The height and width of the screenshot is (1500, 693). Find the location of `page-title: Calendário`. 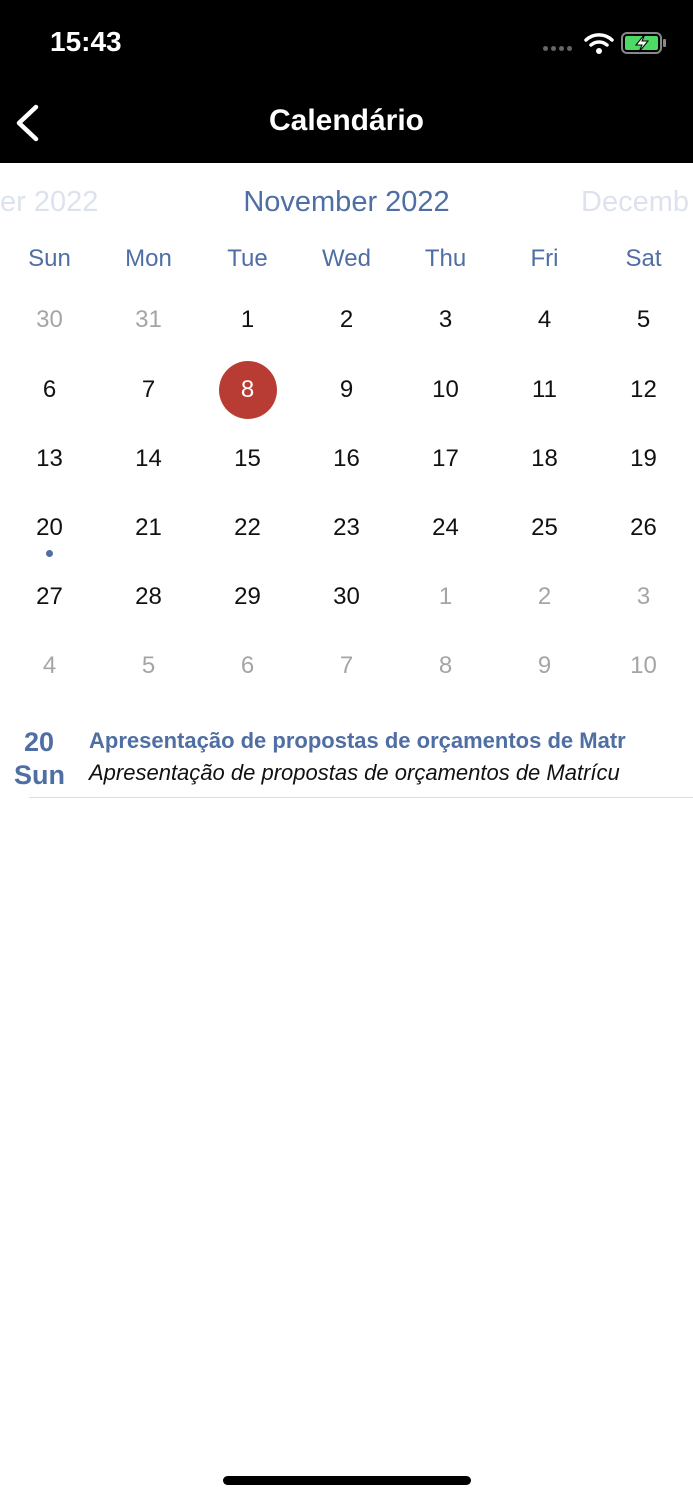

page-title: Calendário is located at coordinates (346, 120).